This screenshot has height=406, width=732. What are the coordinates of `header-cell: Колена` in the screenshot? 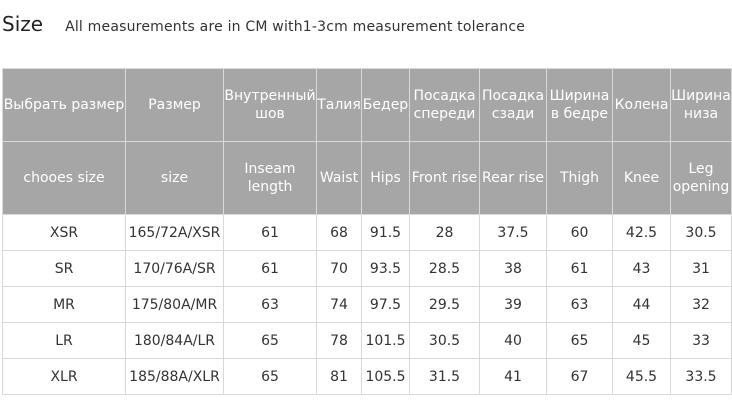 It's located at (641, 105).